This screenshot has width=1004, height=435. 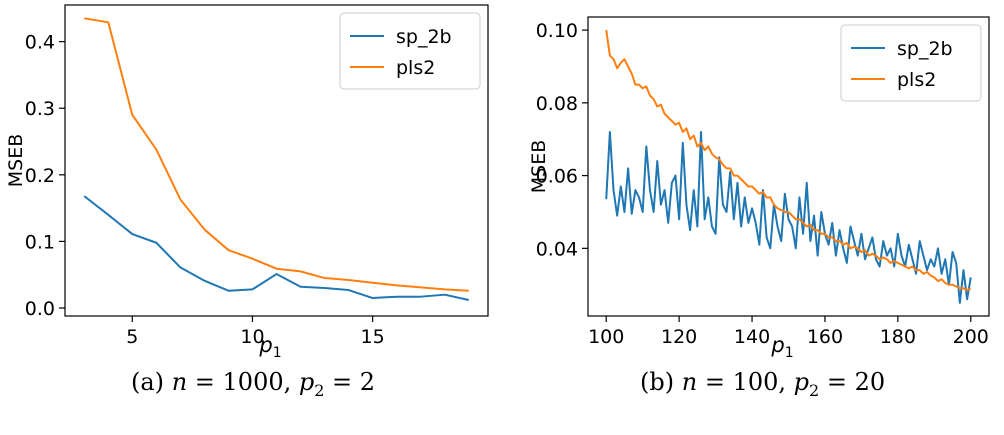 I want to click on caption-a: (a) n = 1000, p2 = 2, so click(x=253, y=384).